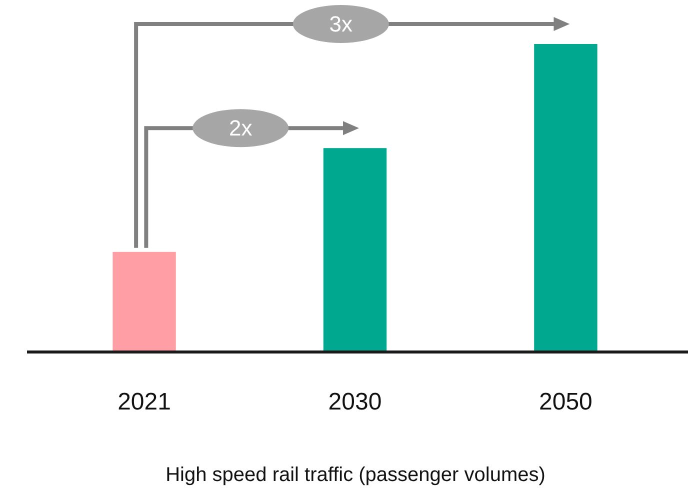 This screenshot has width=695, height=493. Describe the element at coordinates (144, 402) in the screenshot. I see `x-tick-label: 2021` at that location.